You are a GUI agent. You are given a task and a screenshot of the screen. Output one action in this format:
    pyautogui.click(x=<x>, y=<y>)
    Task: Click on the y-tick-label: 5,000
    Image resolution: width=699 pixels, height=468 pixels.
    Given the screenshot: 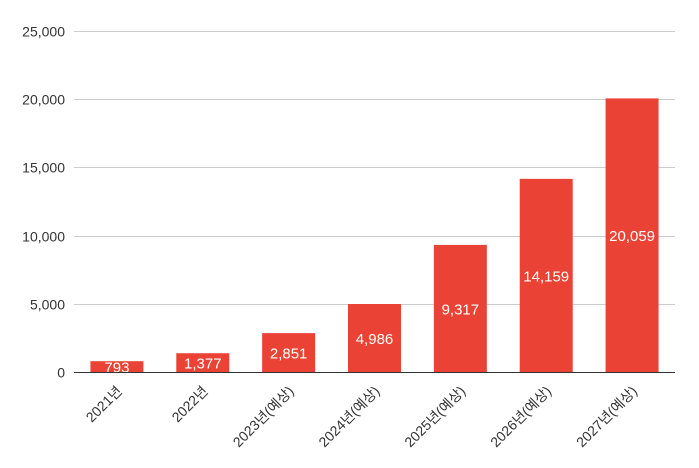 What is the action you would take?
    pyautogui.click(x=47, y=305)
    